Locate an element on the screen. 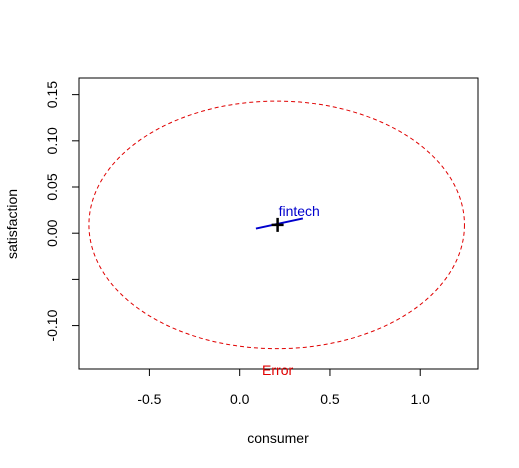 The width and height of the screenshot is (519, 468). fintech-mean-marker is located at coordinates (277, 224).